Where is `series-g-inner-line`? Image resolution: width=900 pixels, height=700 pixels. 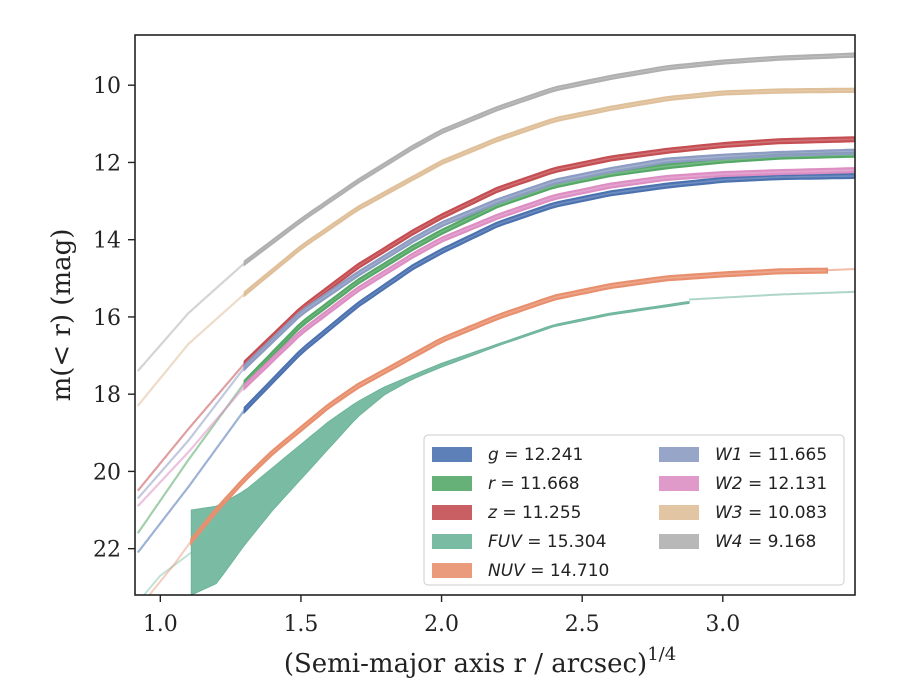 series-g-inner-line is located at coordinates (191, 481).